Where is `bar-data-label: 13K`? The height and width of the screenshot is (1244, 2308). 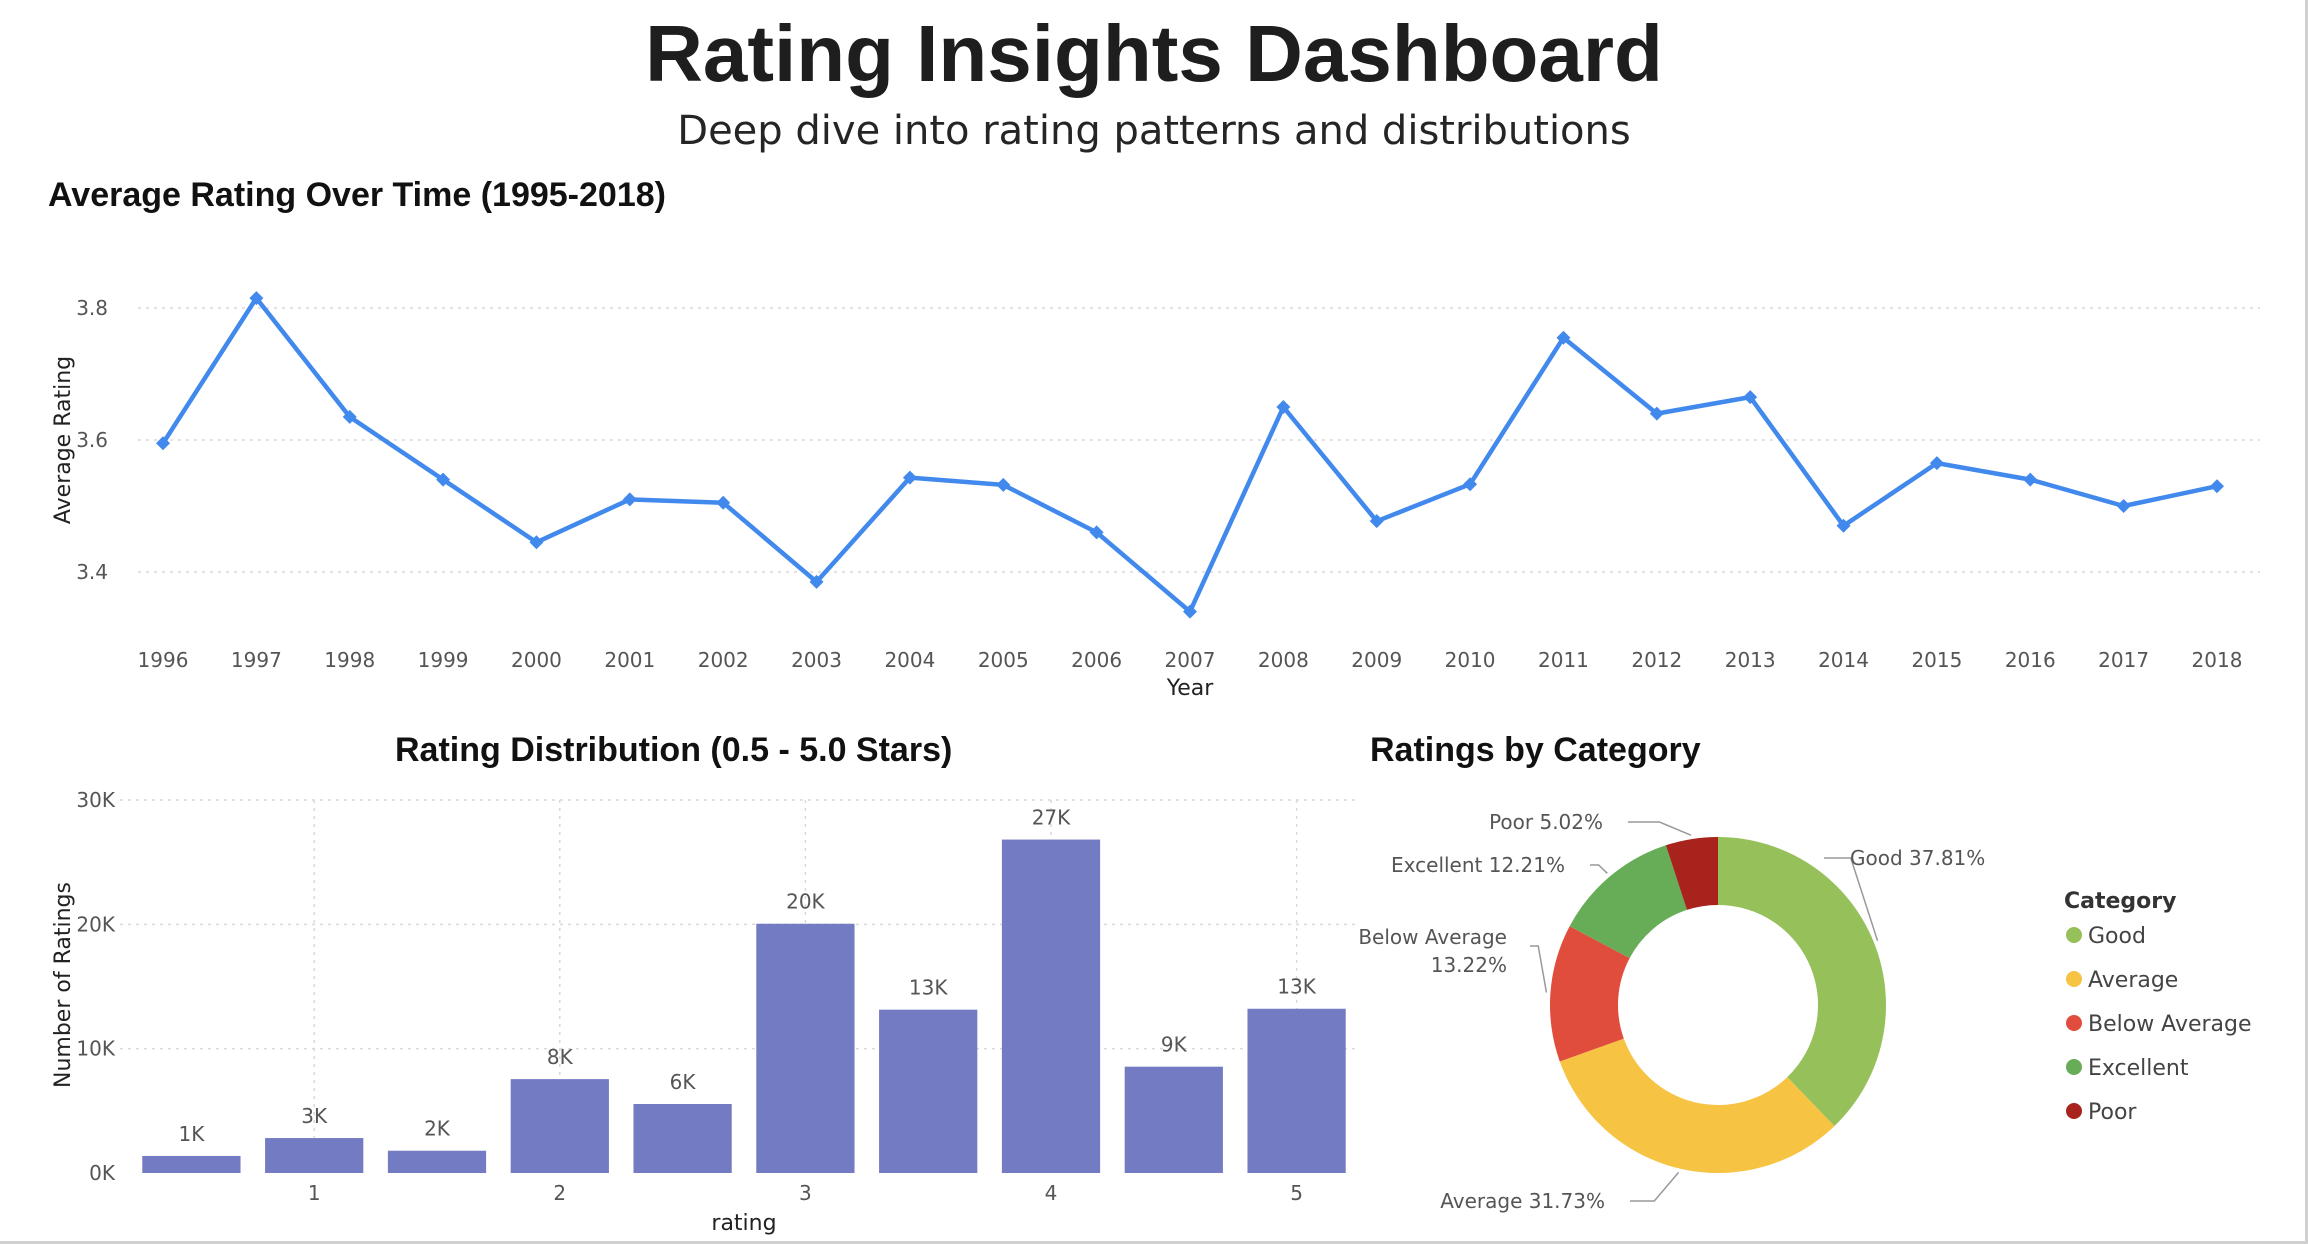 bar-data-label: 13K is located at coordinates (1296, 987).